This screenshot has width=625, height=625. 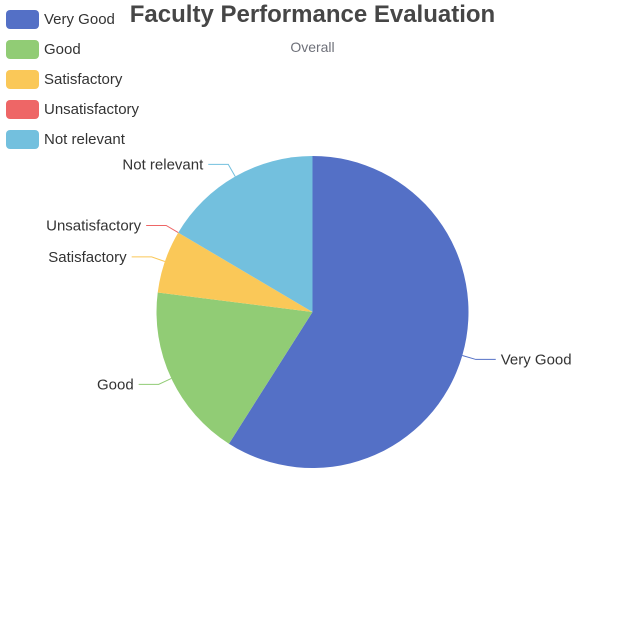 I want to click on slice-label-good: Good, so click(x=115, y=384).